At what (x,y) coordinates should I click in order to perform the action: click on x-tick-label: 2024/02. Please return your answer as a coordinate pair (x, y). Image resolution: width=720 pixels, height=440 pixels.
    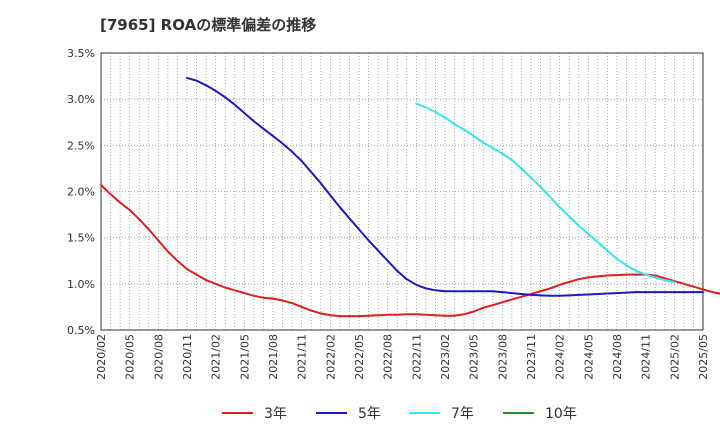
    Looking at the image, I should click on (560, 357).